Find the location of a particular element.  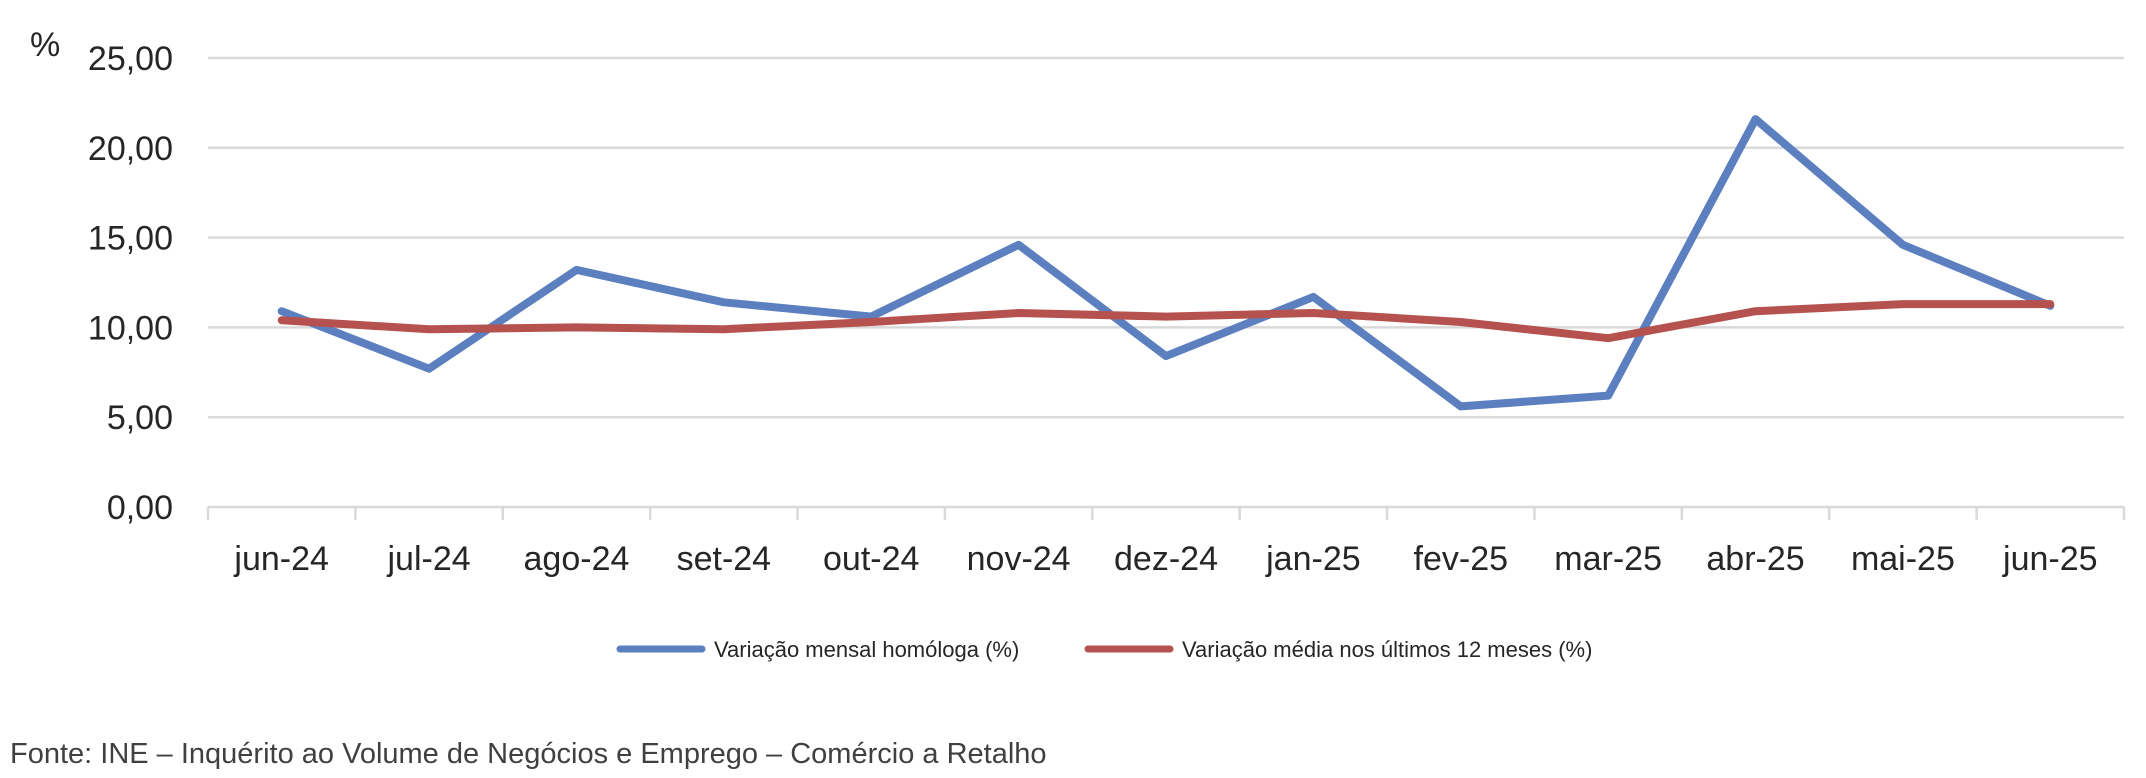

x-tick-label: ago-24 is located at coordinates (577, 559).